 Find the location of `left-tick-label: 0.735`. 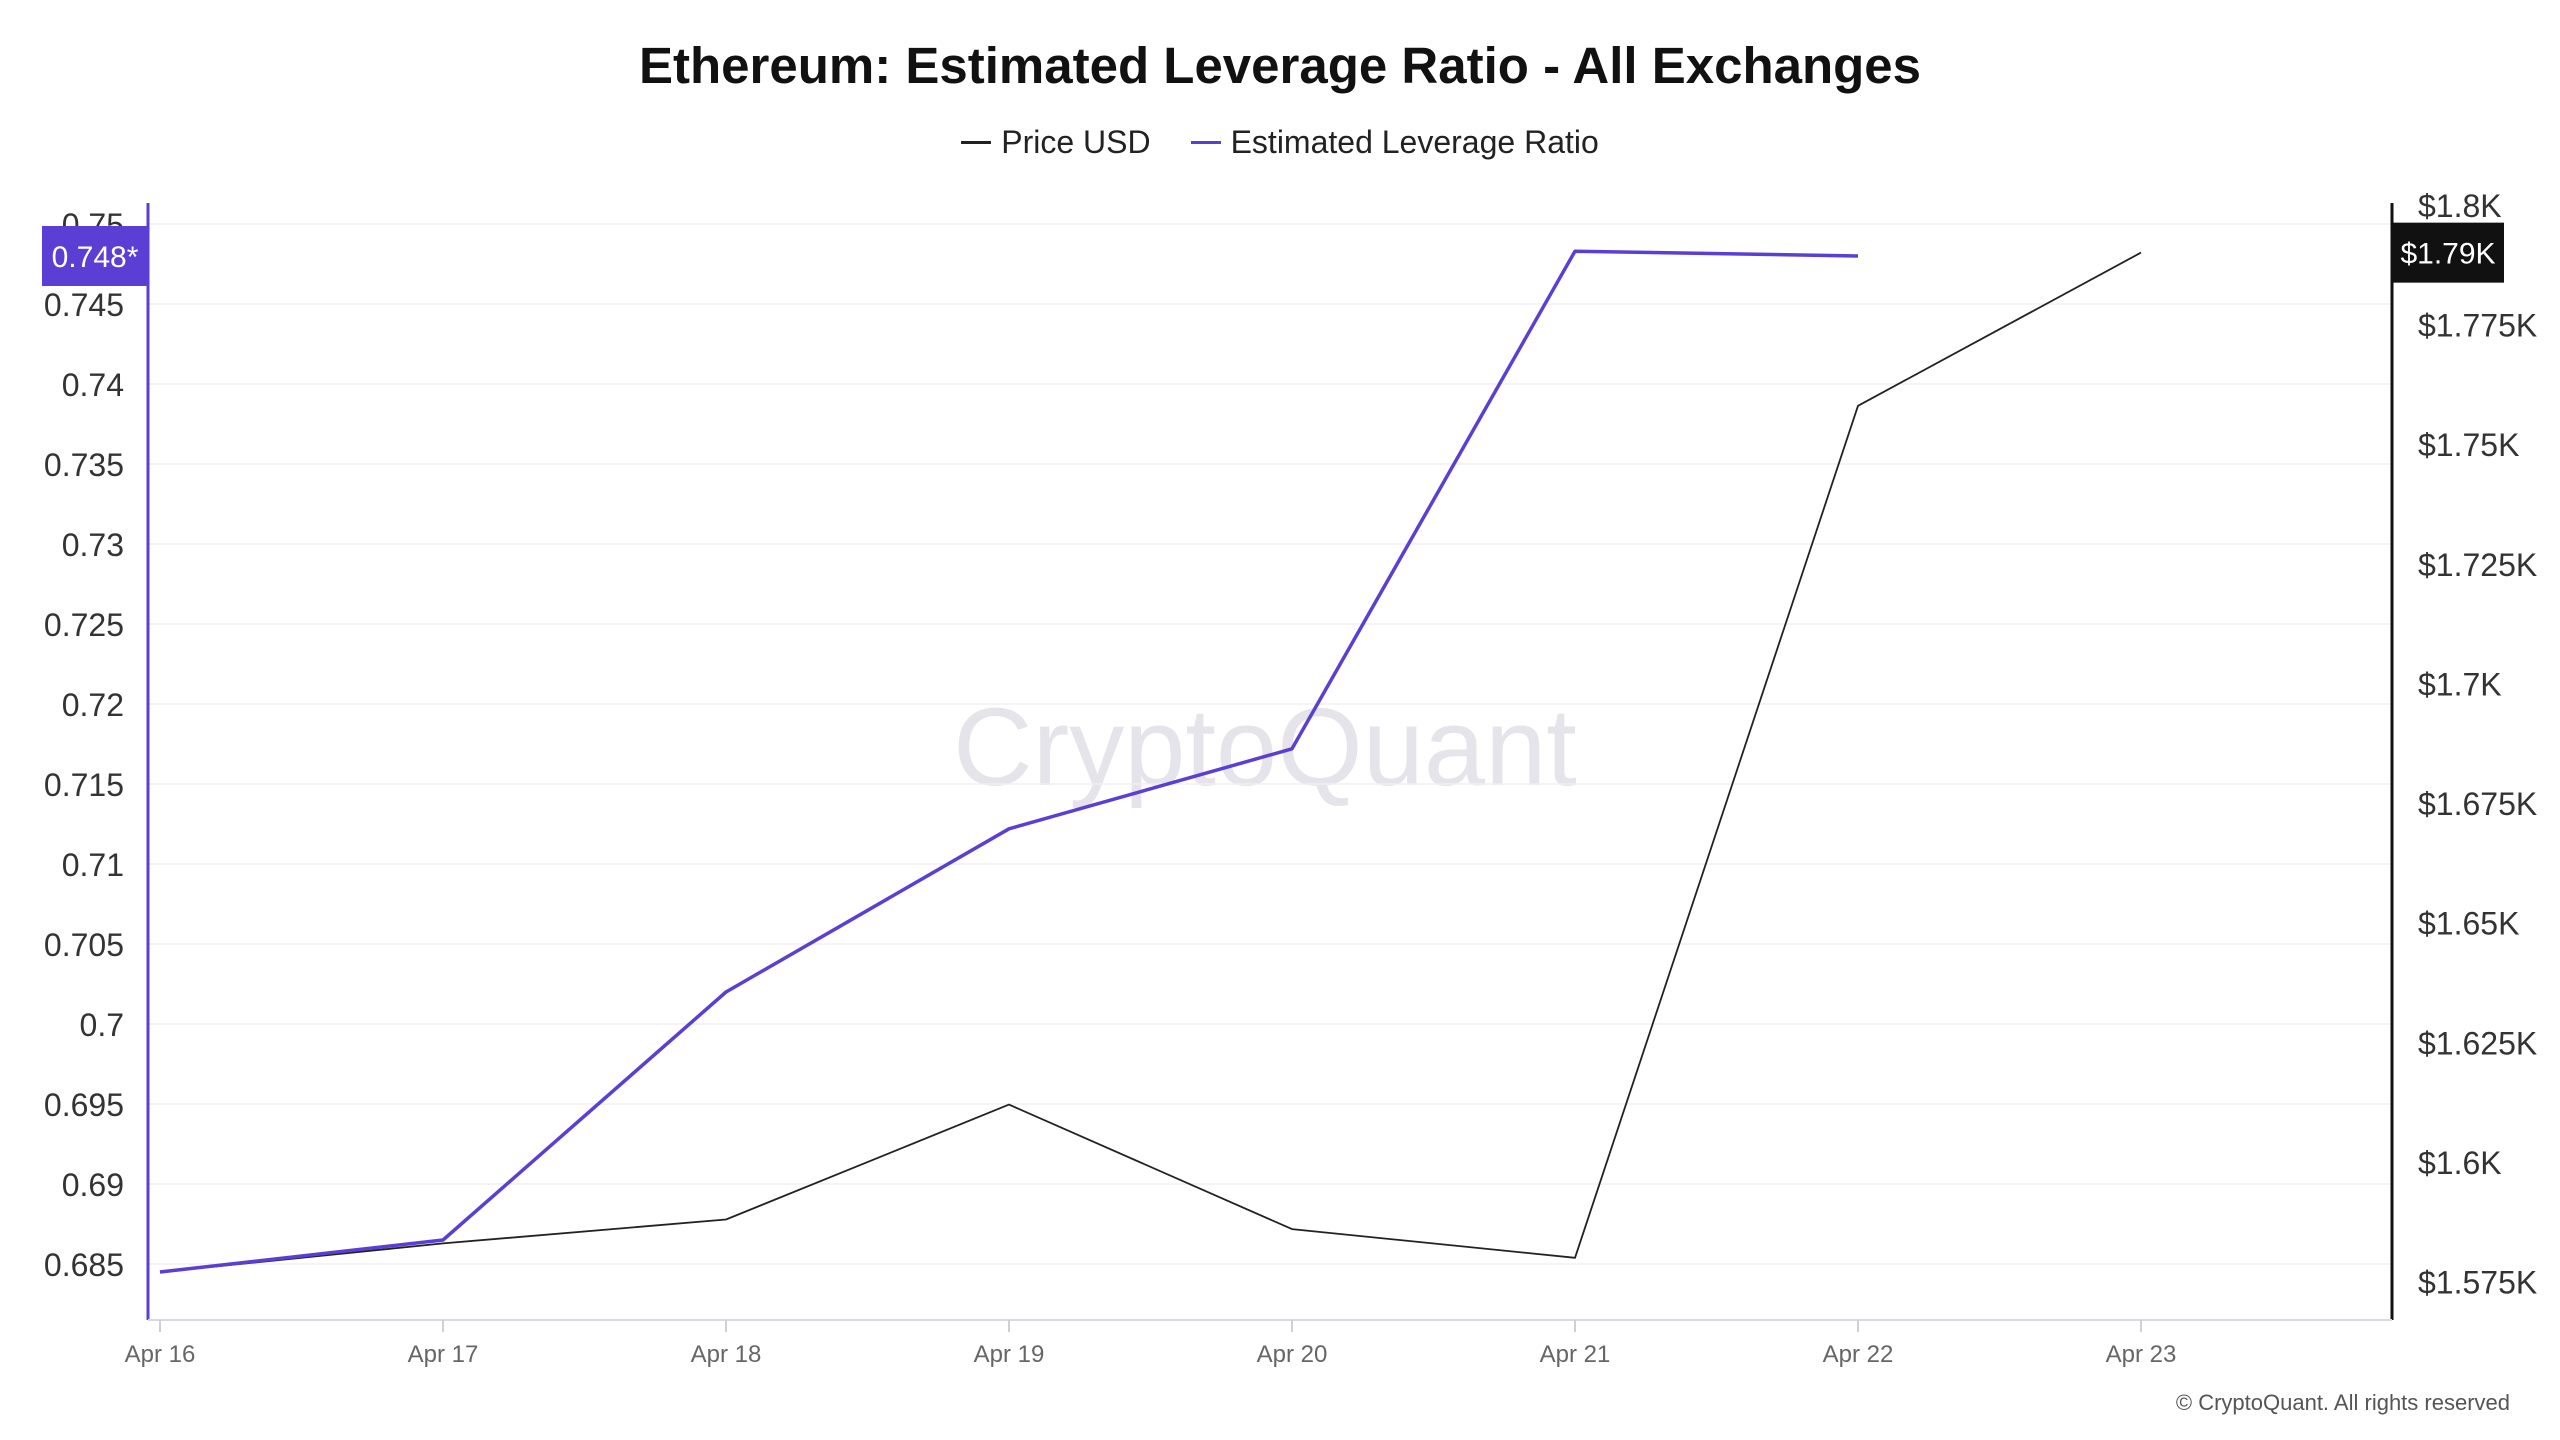

left-tick-label: 0.735 is located at coordinates (84, 465).